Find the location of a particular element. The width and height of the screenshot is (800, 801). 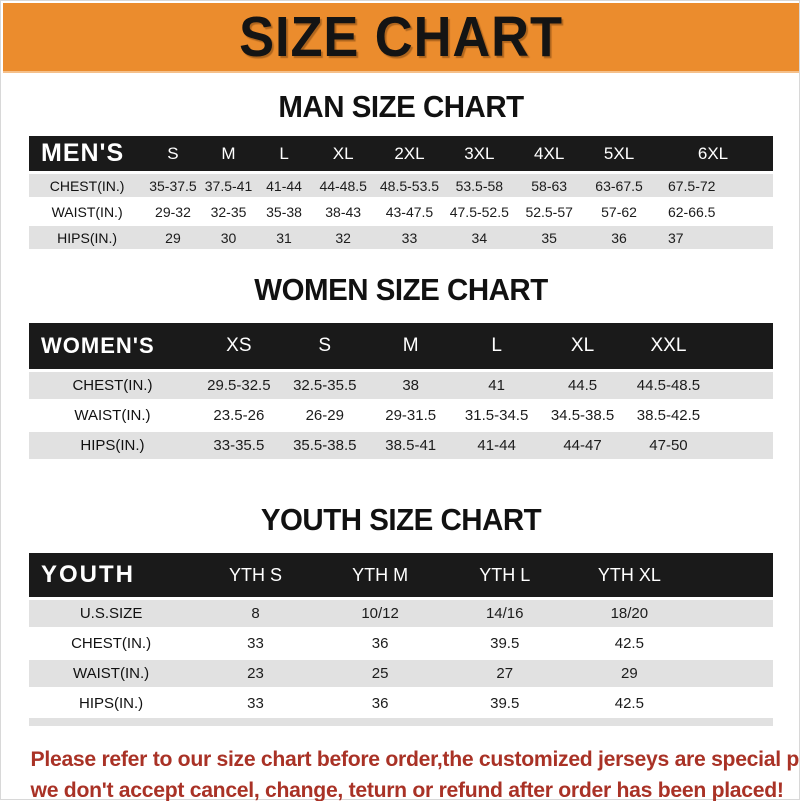

row-label: U.S.SIZE is located at coordinates (111, 613).